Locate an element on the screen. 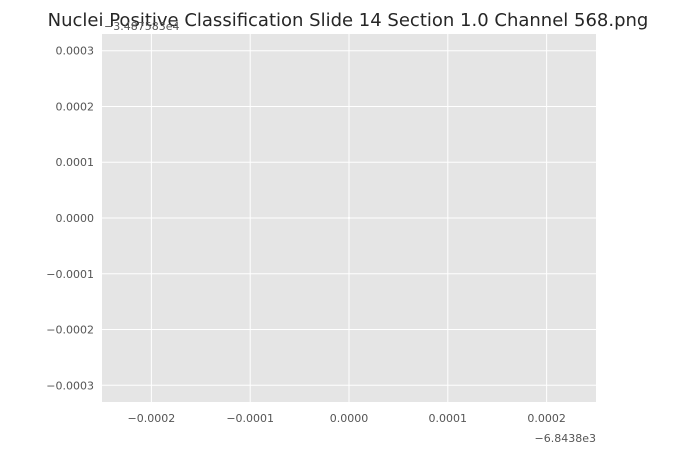  data-points is located at coordinates (349, 218).